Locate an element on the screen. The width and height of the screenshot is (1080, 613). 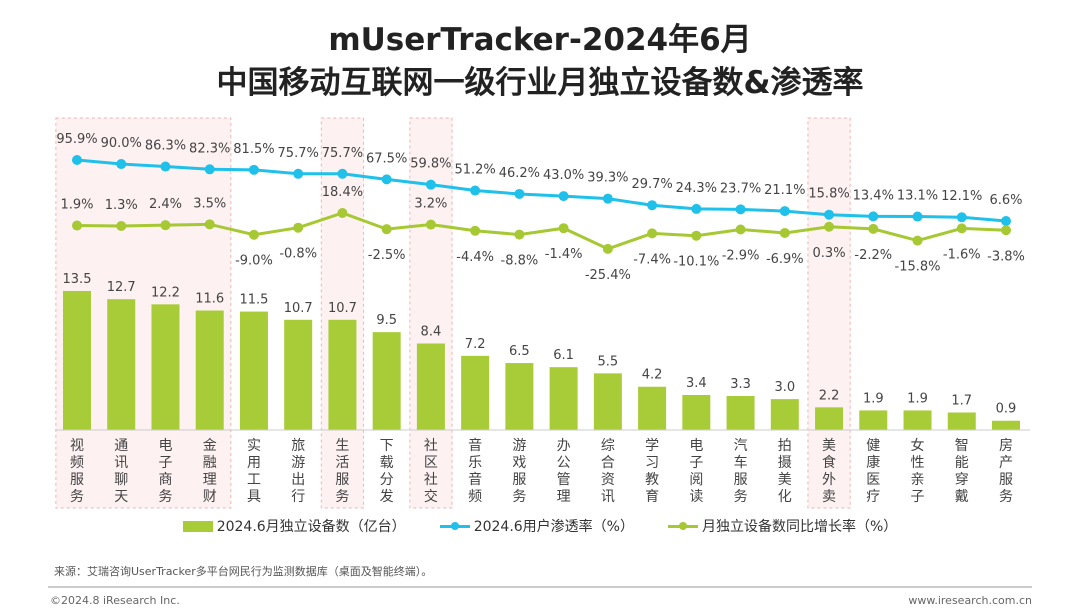
penetration-value-label: 81.5% is located at coordinates (253, 149).